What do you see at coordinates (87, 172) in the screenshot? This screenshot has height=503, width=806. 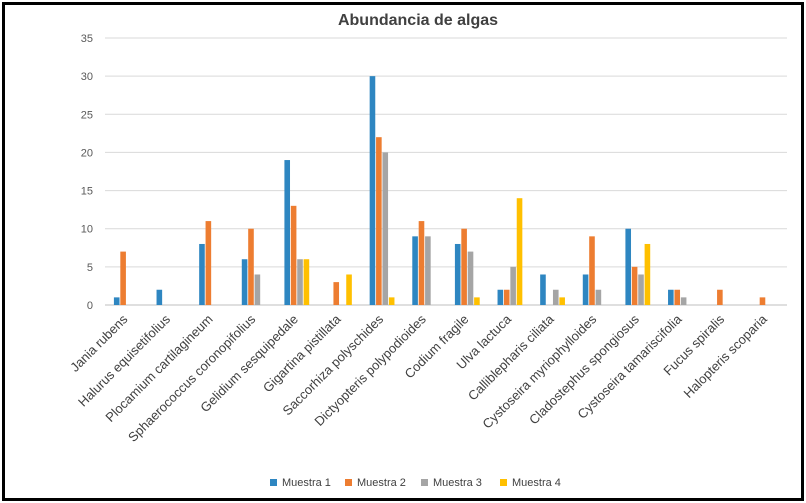 I see `y-axis-tick-labels: 0 5 10 15 20 25 30 35` at bounding box center [87, 172].